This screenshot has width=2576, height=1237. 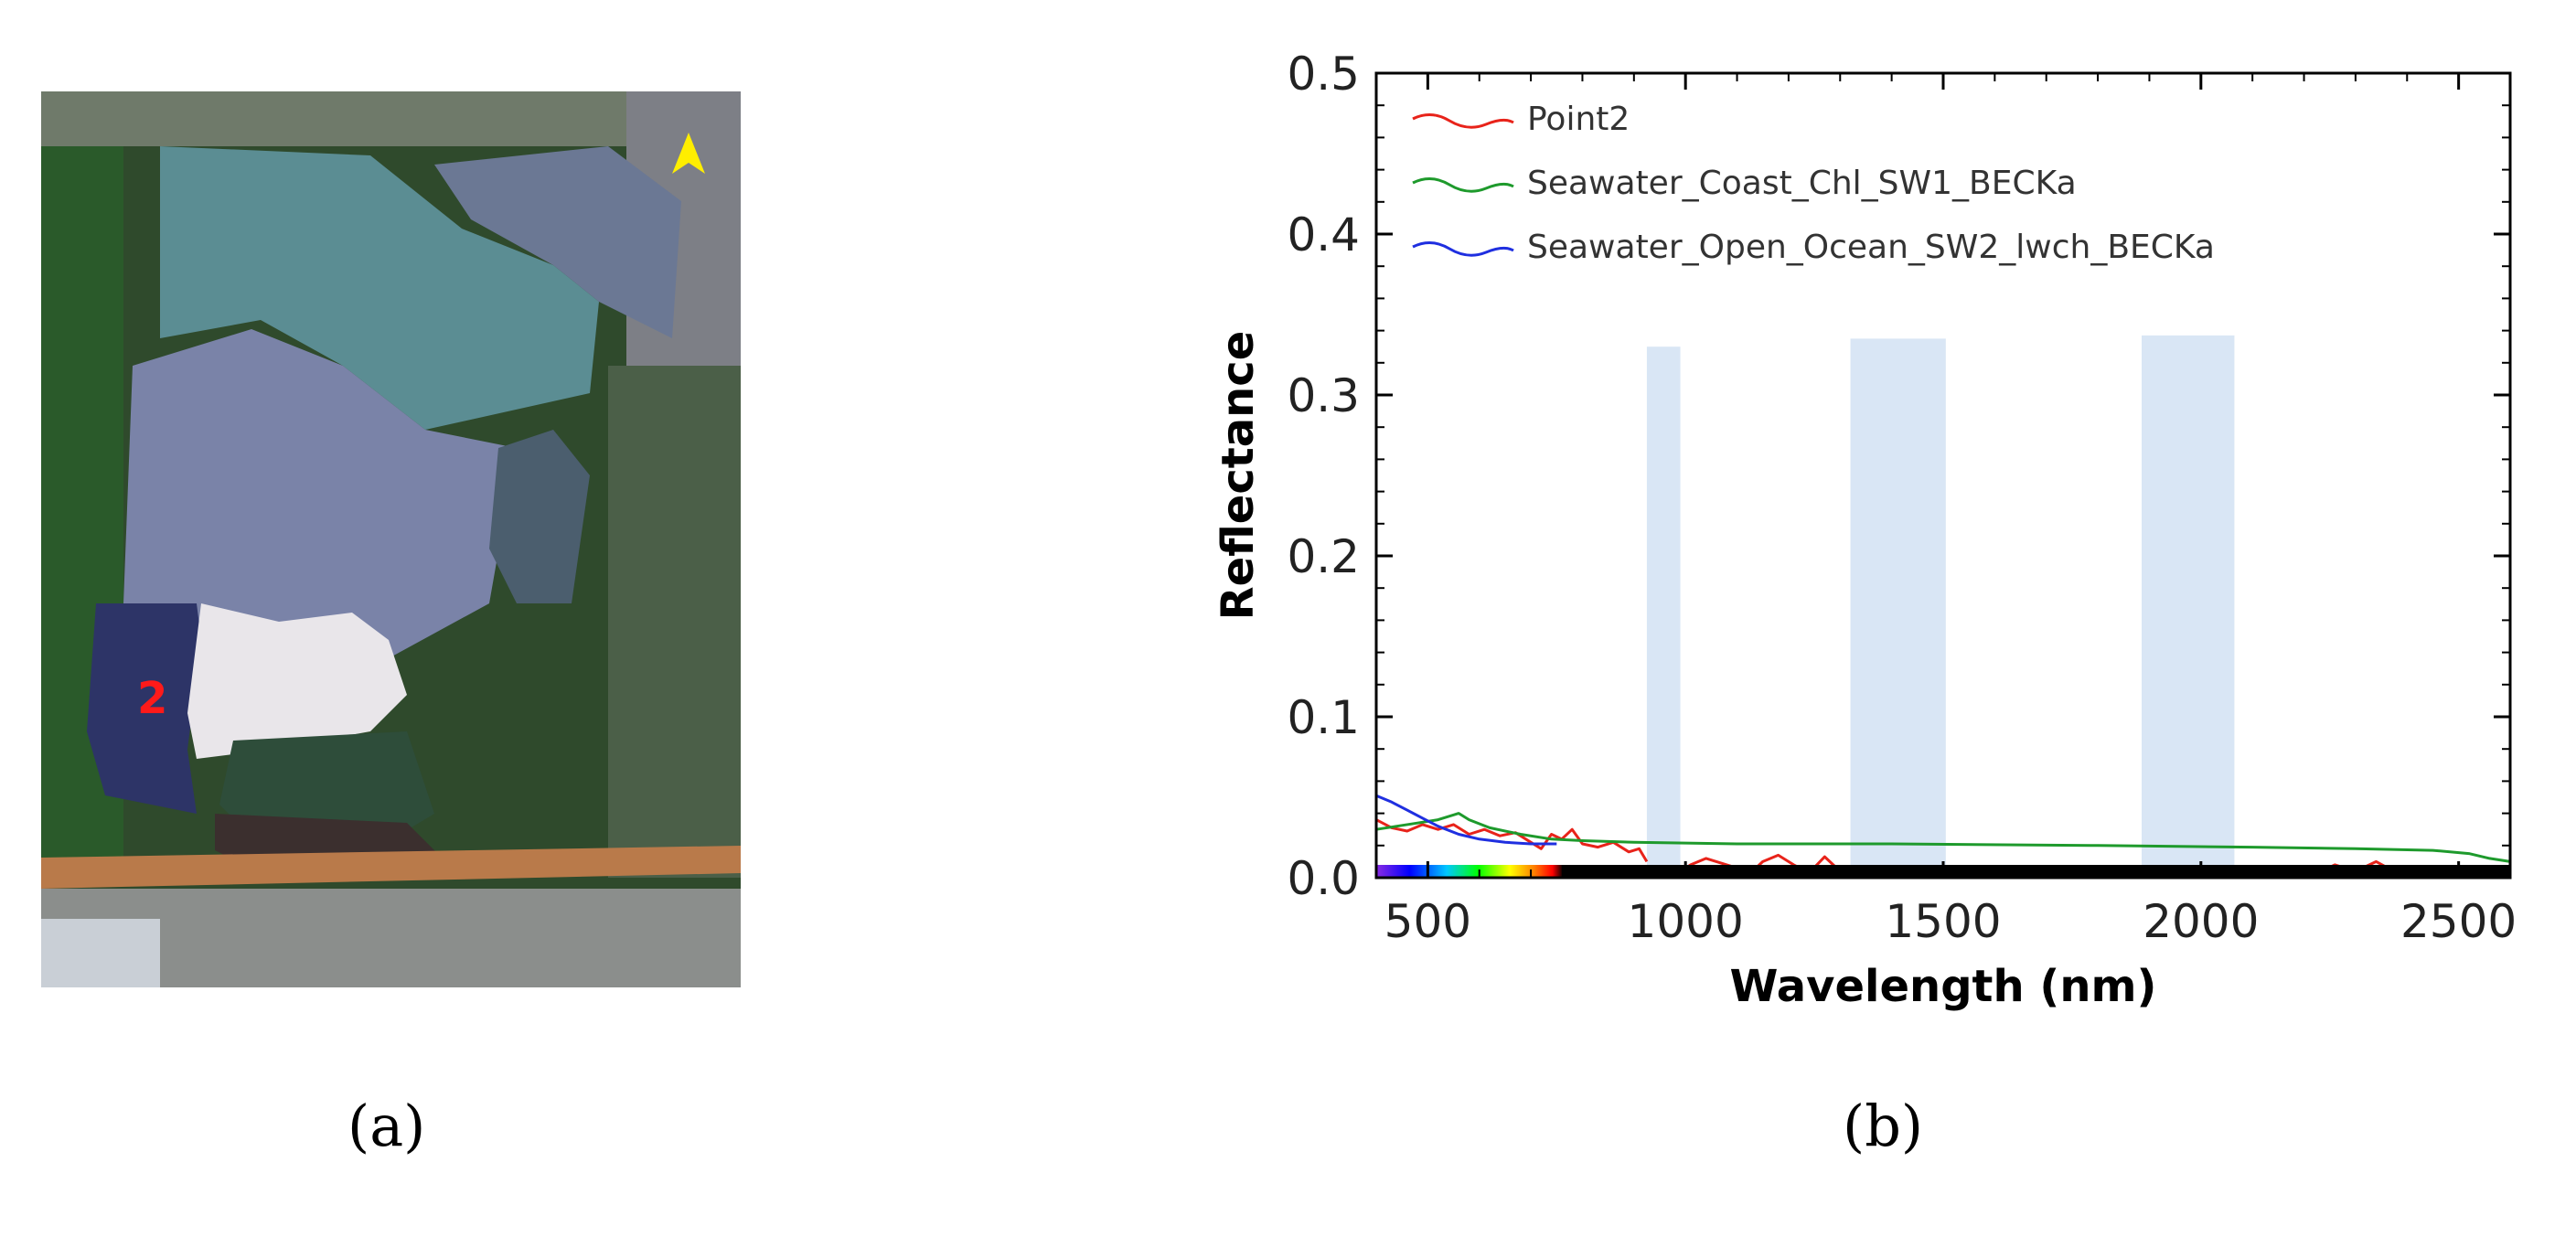 I want to click on urban-bottom-bright, so click(x=100, y=953).